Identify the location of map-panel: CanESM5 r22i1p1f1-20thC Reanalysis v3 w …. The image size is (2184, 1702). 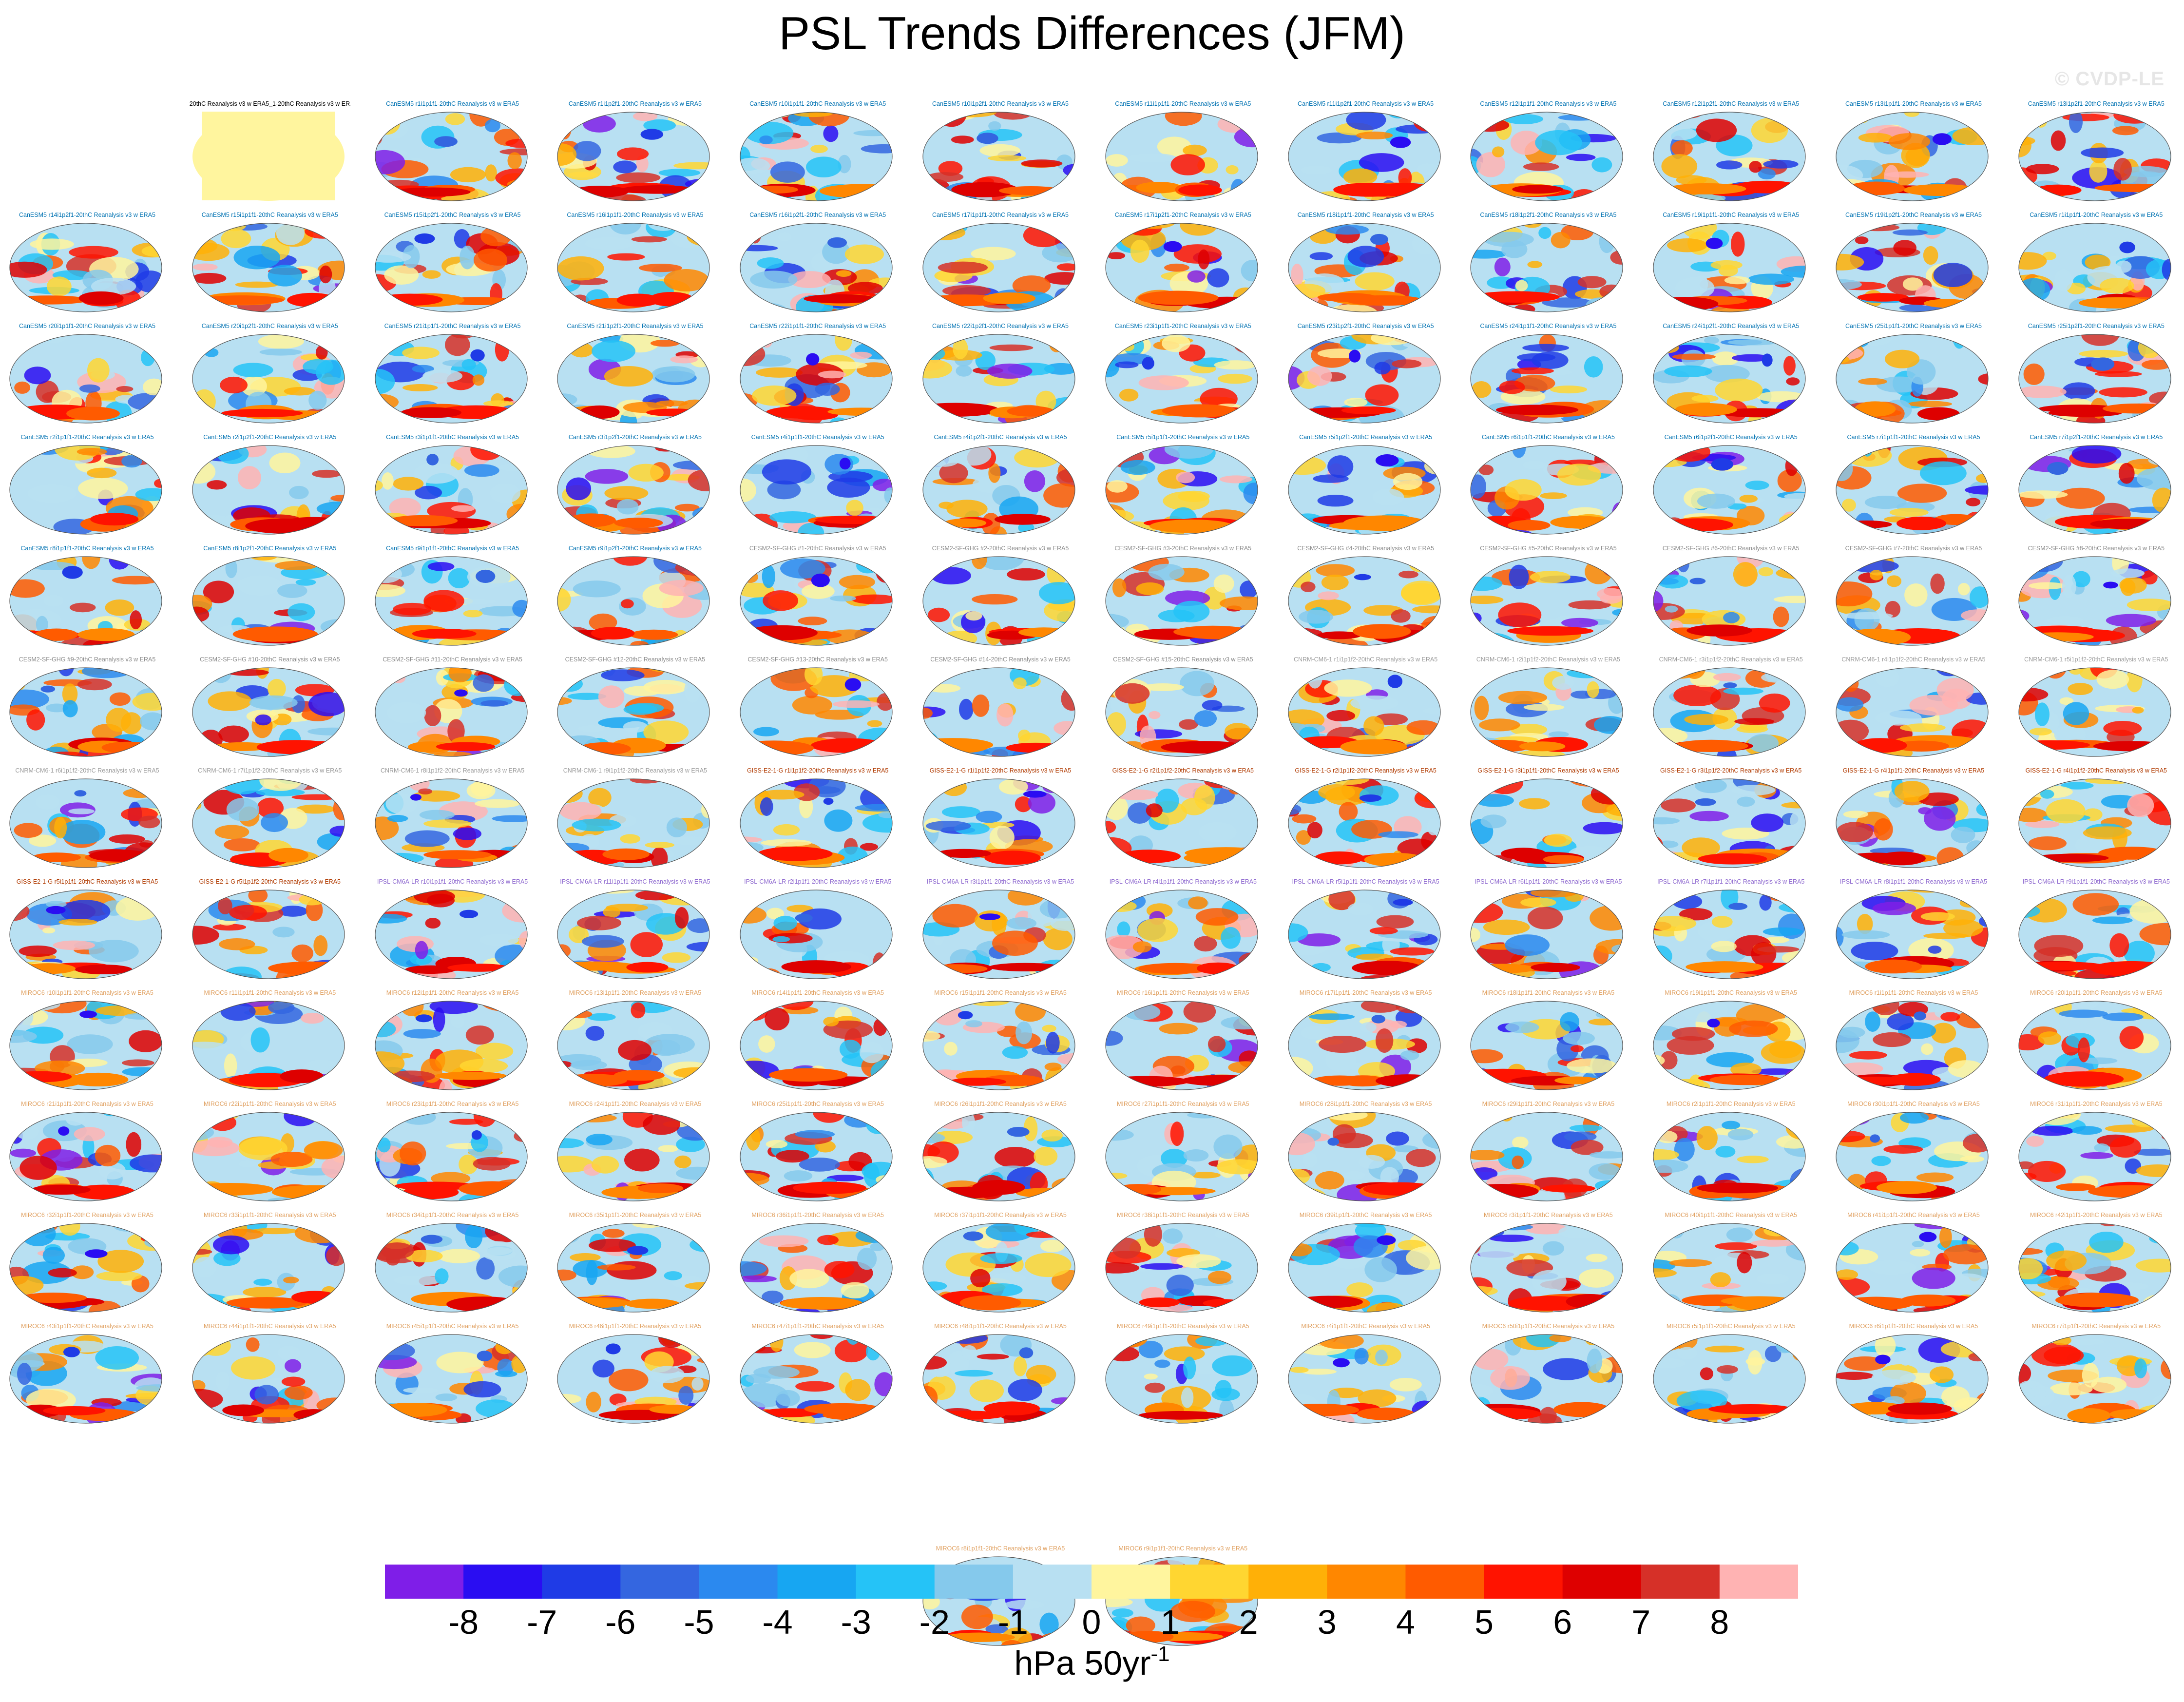
(817, 375).